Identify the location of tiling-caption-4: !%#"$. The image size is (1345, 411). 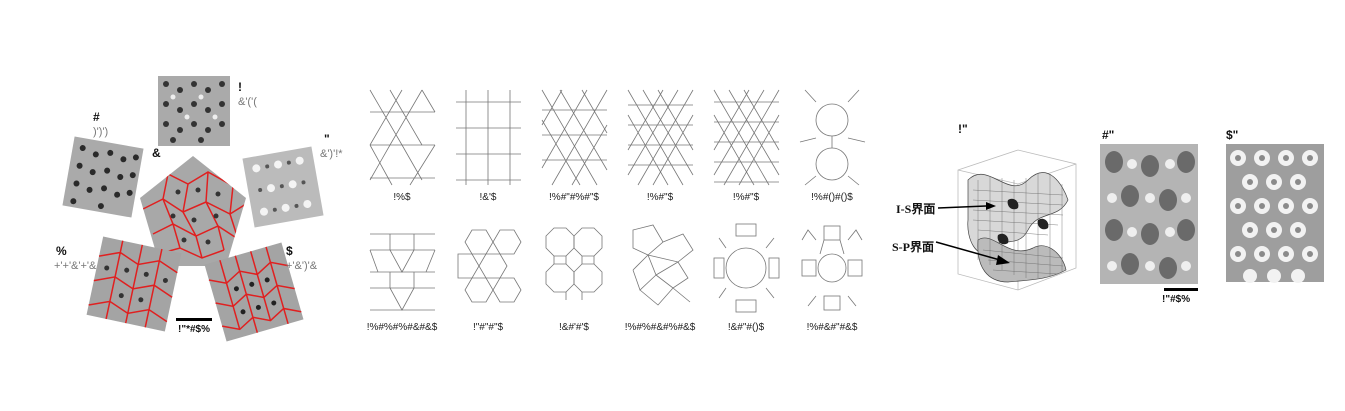
(660, 197).